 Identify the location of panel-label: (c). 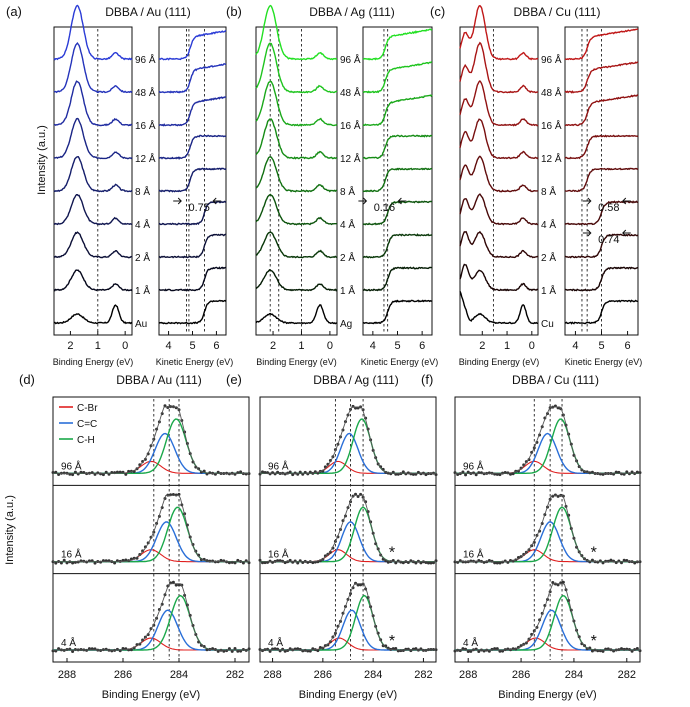
(437, 11).